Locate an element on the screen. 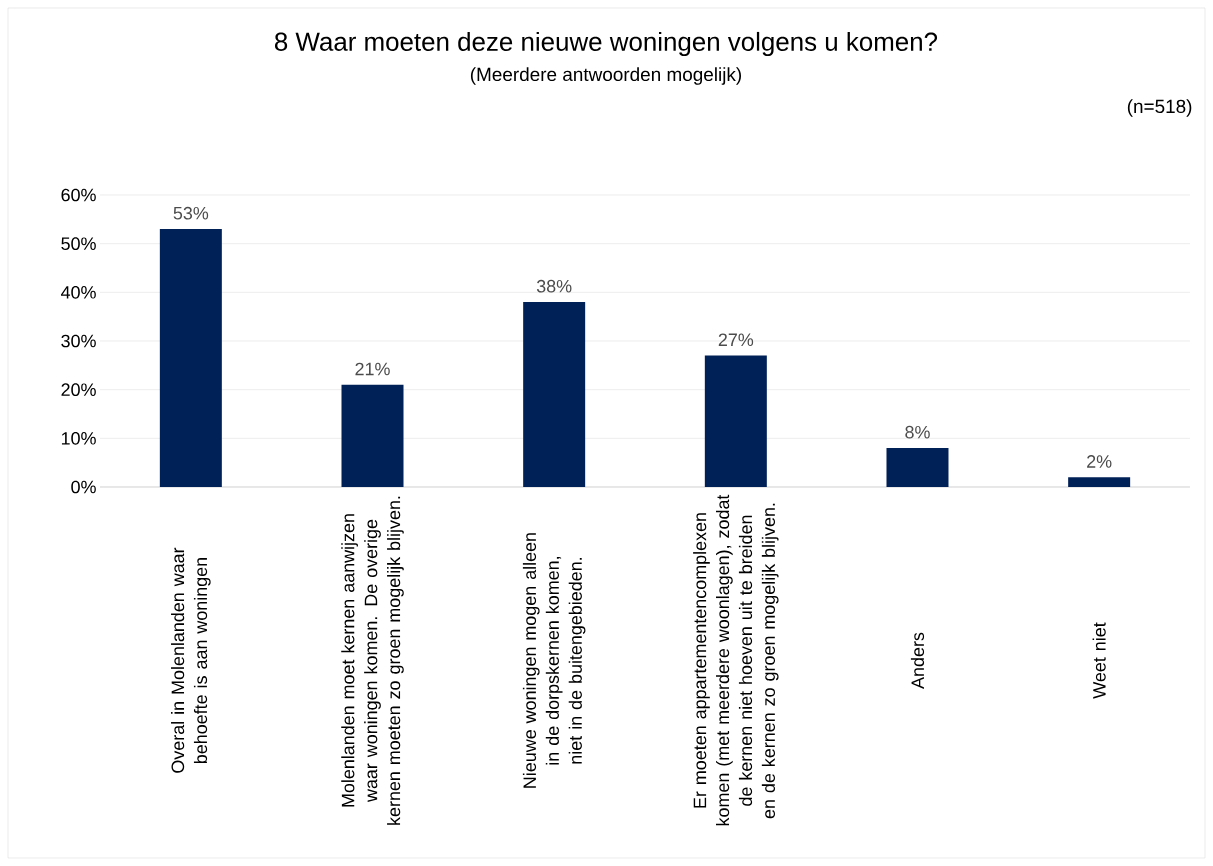  y-tick-label: 30% is located at coordinates (78, 341).